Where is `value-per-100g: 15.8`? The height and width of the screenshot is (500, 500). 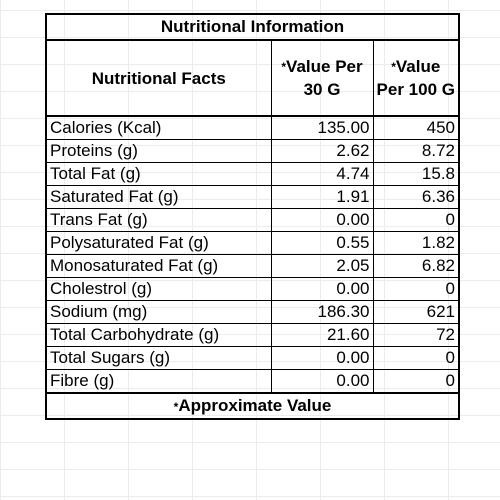
value-per-100g: 15.8 is located at coordinates (416, 174).